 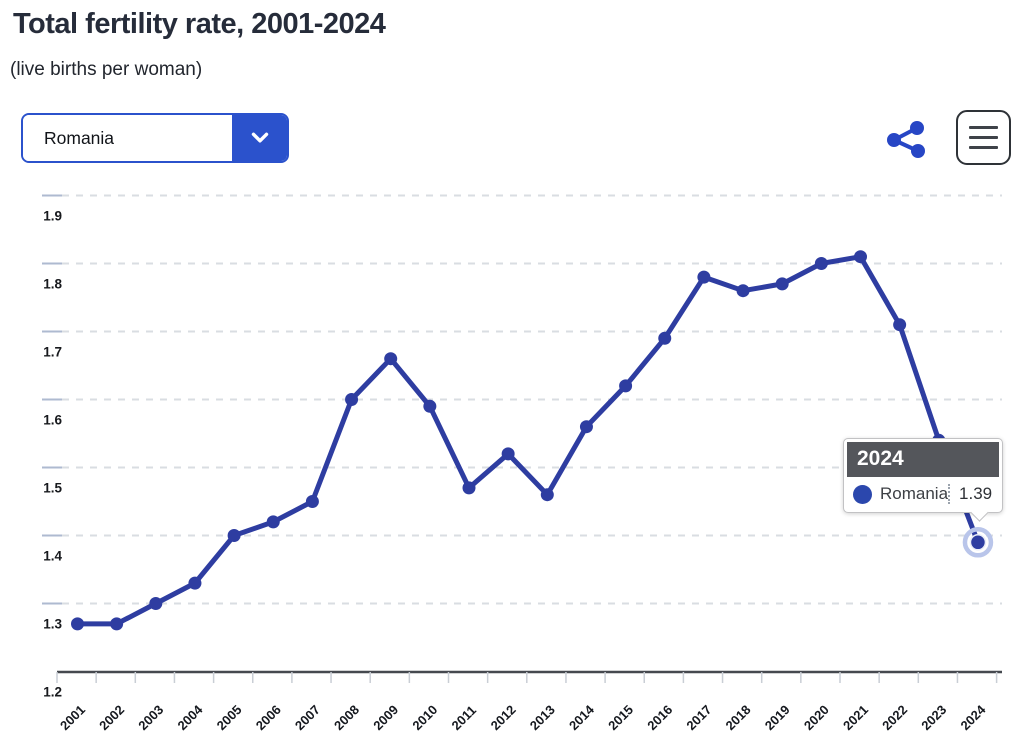 I want to click on share-icon, so click(x=906, y=142).